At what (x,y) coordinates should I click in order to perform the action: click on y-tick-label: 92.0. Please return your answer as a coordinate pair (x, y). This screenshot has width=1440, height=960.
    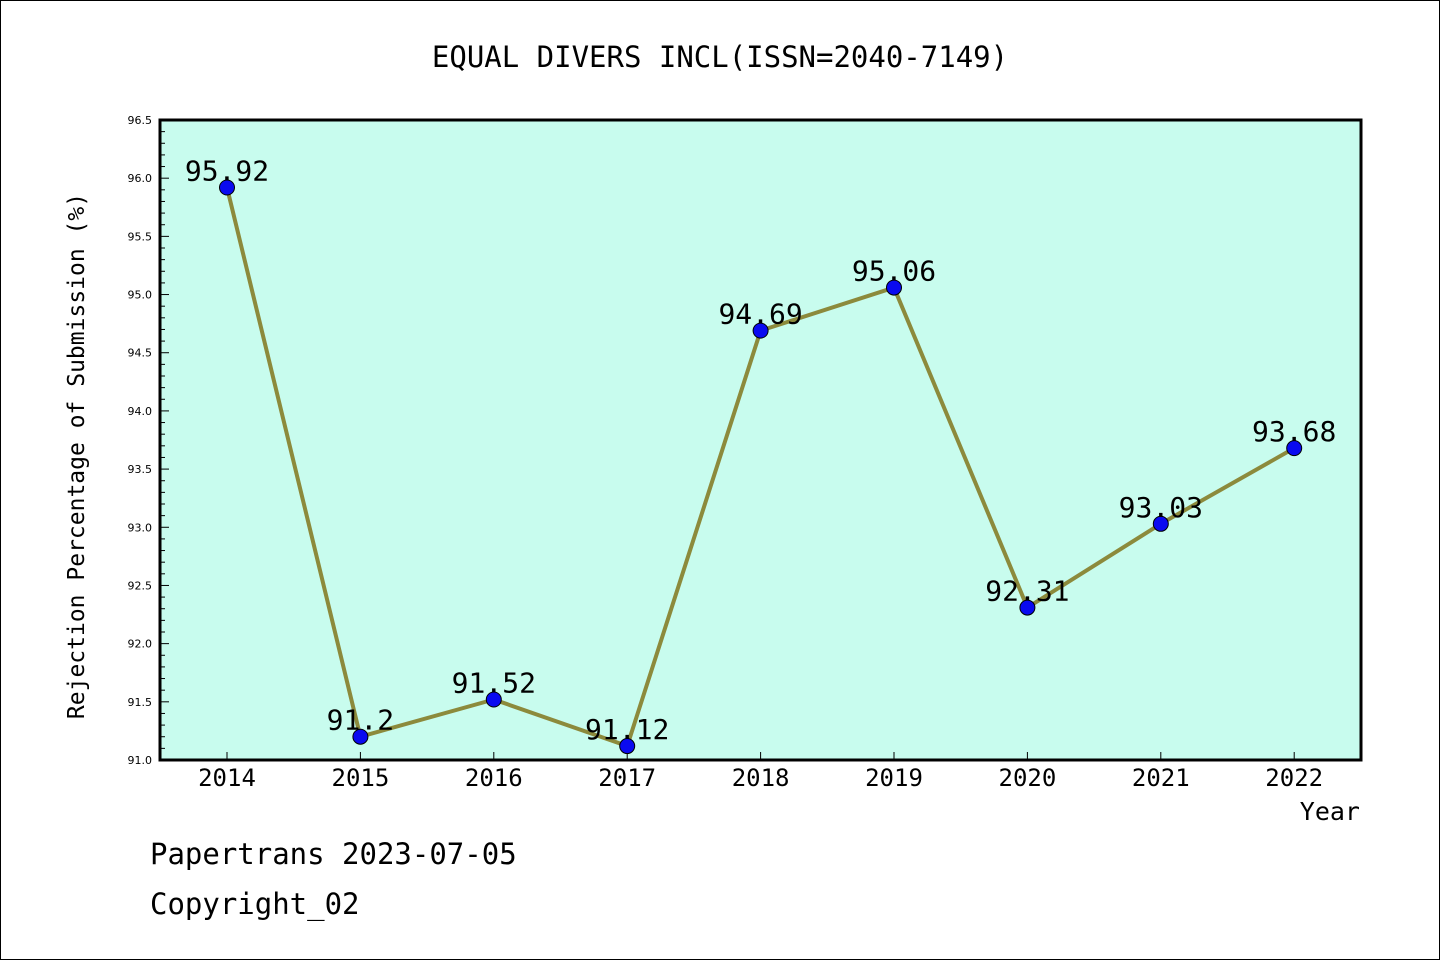
    Looking at the image, I should click on (140, 644).